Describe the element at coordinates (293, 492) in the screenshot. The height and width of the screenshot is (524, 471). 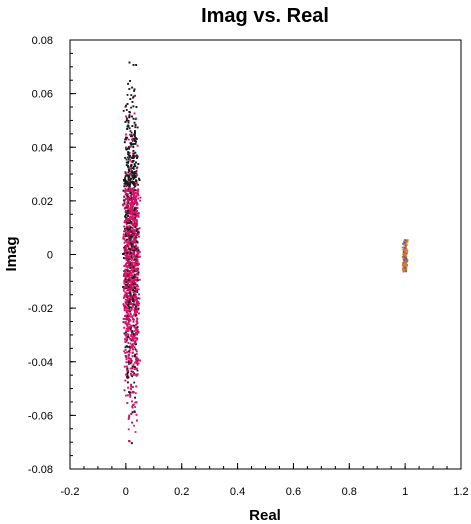
I see `x-tick-label: 0.6` at that location.